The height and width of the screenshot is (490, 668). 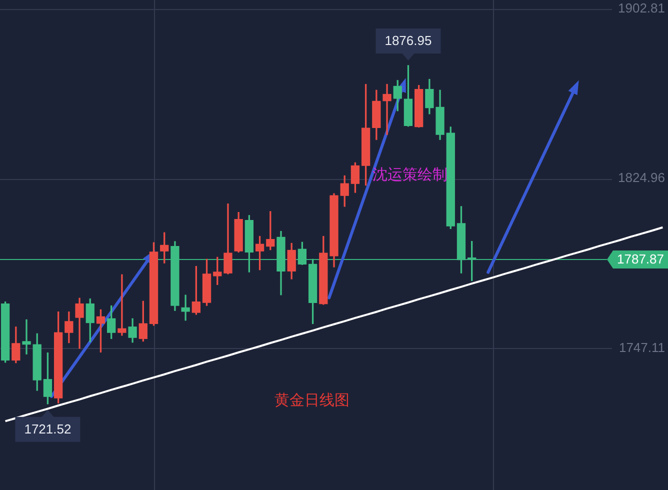 What do you see at coordinates (410, 174) in the screenshot?
I see `annotation: 沈运策绘制` at bounding box center [410, 174].